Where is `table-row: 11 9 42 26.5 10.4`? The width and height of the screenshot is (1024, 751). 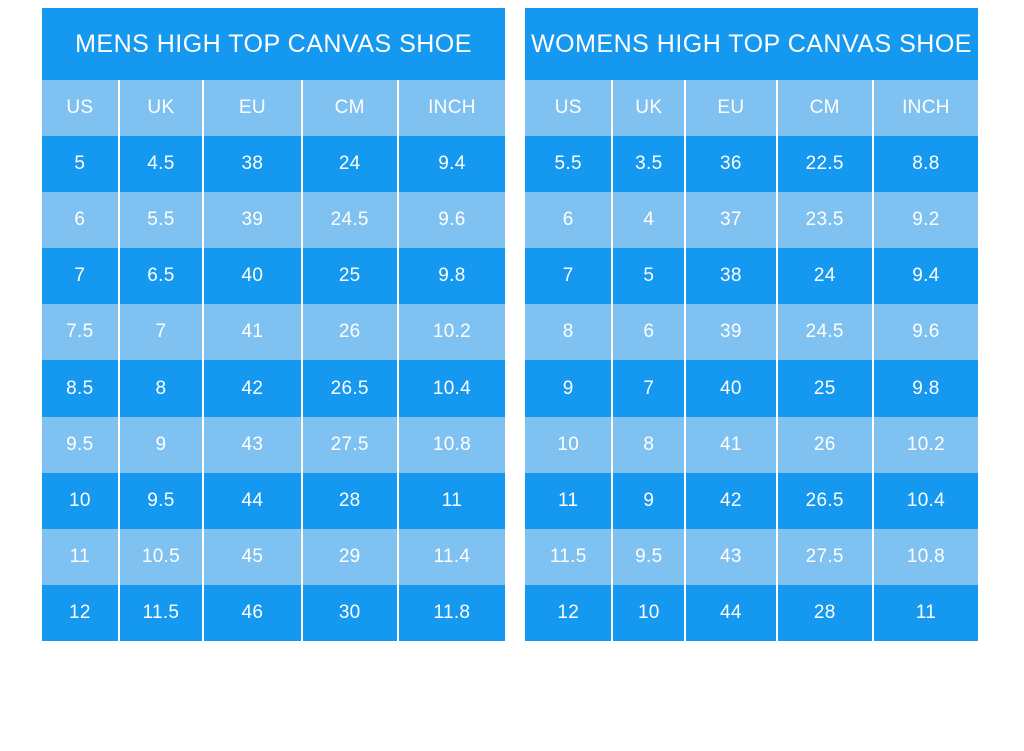
table-row: 11 9 42 26.5 10.4 is located at coordinates (751, 500).